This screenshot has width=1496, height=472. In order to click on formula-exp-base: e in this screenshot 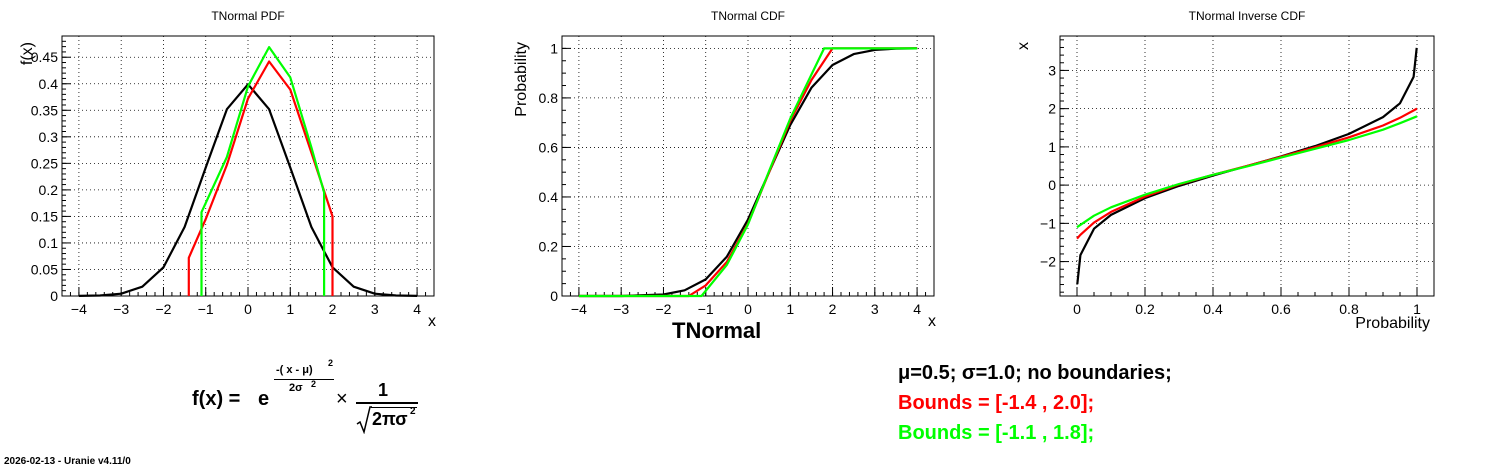, I will do `click(264, 399)`.